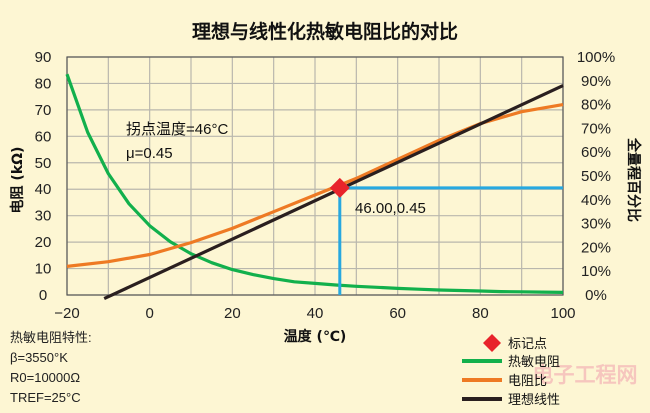 The image size is (650, 413). What do you see at coordinates (633, 179) in the screenshot?
I see `y-axis-right-label: 全量程百分比` at bounding box center [633, 179].